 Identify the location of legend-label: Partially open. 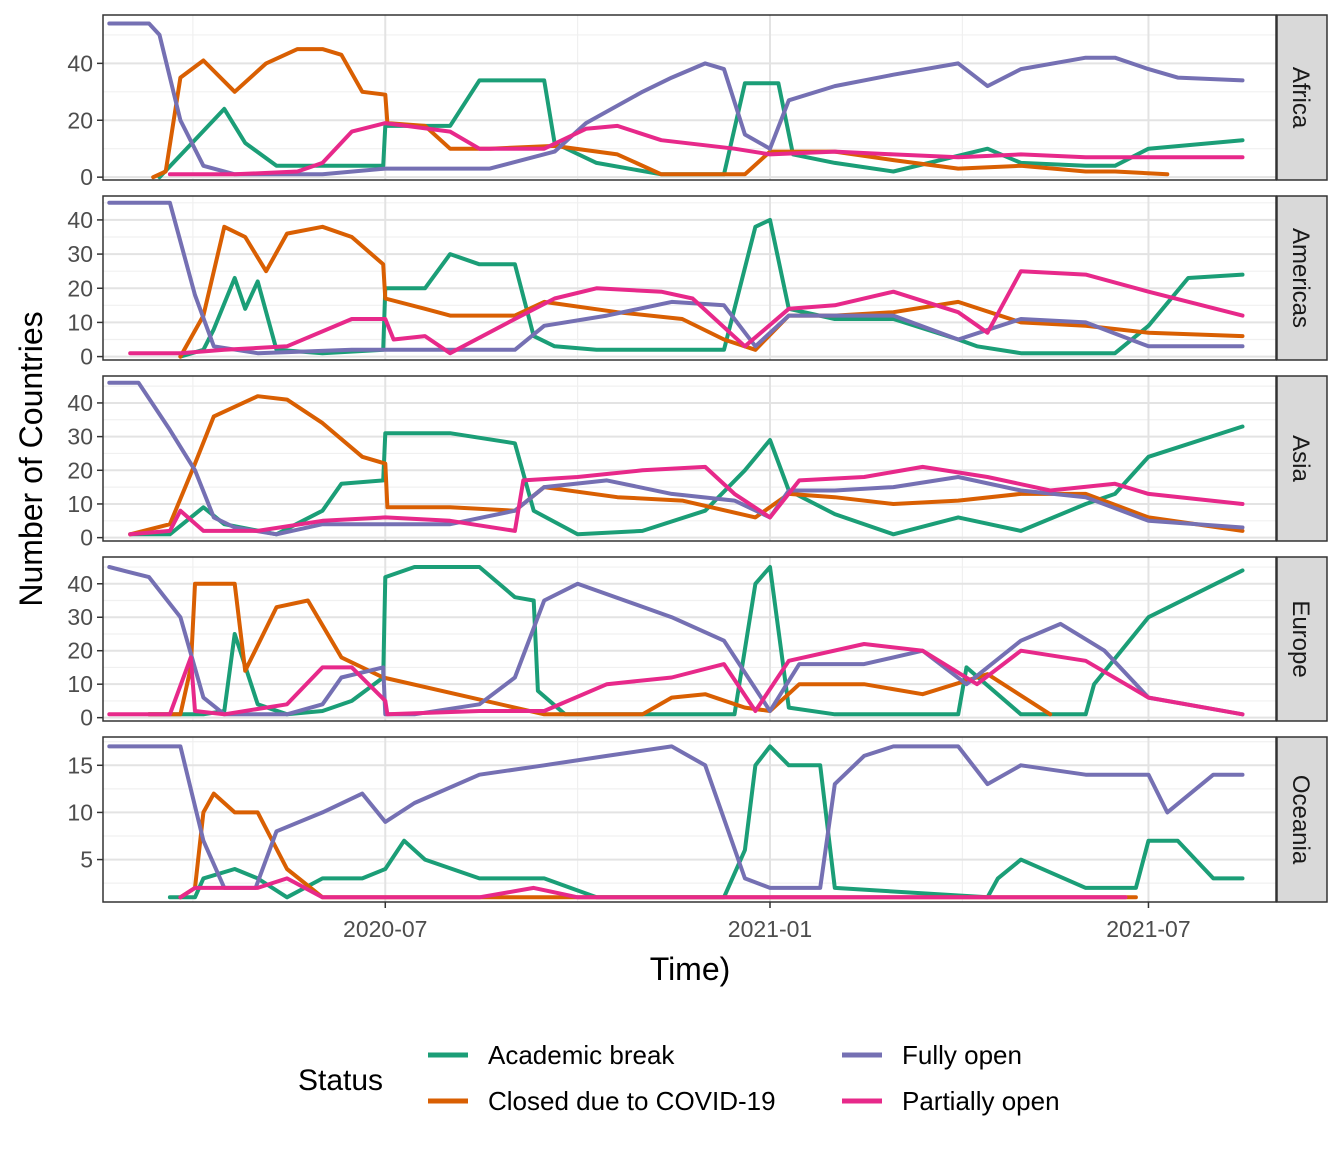
(981, 1101).